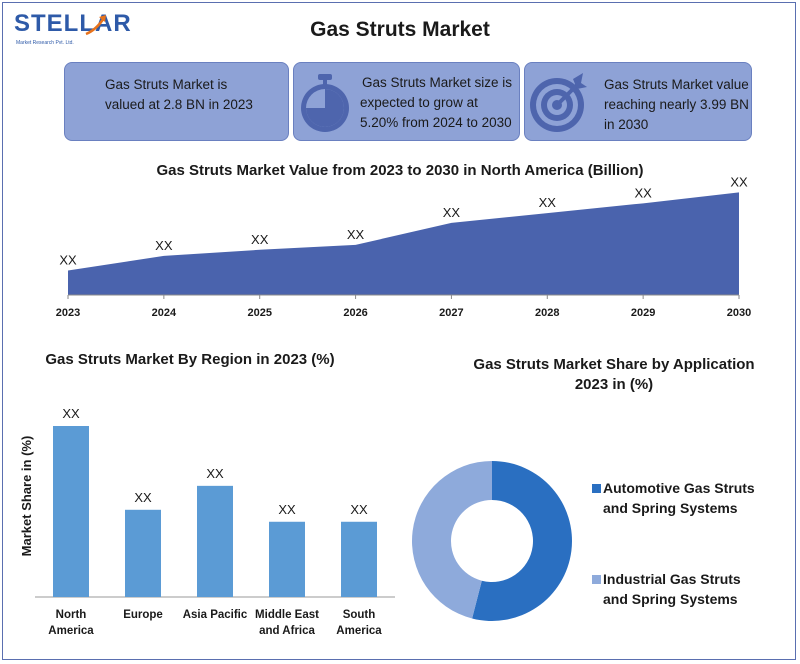 The height and width of the screenshot is (664, 800). Describe the element at coordinates (166, 84) in the screenshot. I see `card-line: Gas Struts Market is` at that location.